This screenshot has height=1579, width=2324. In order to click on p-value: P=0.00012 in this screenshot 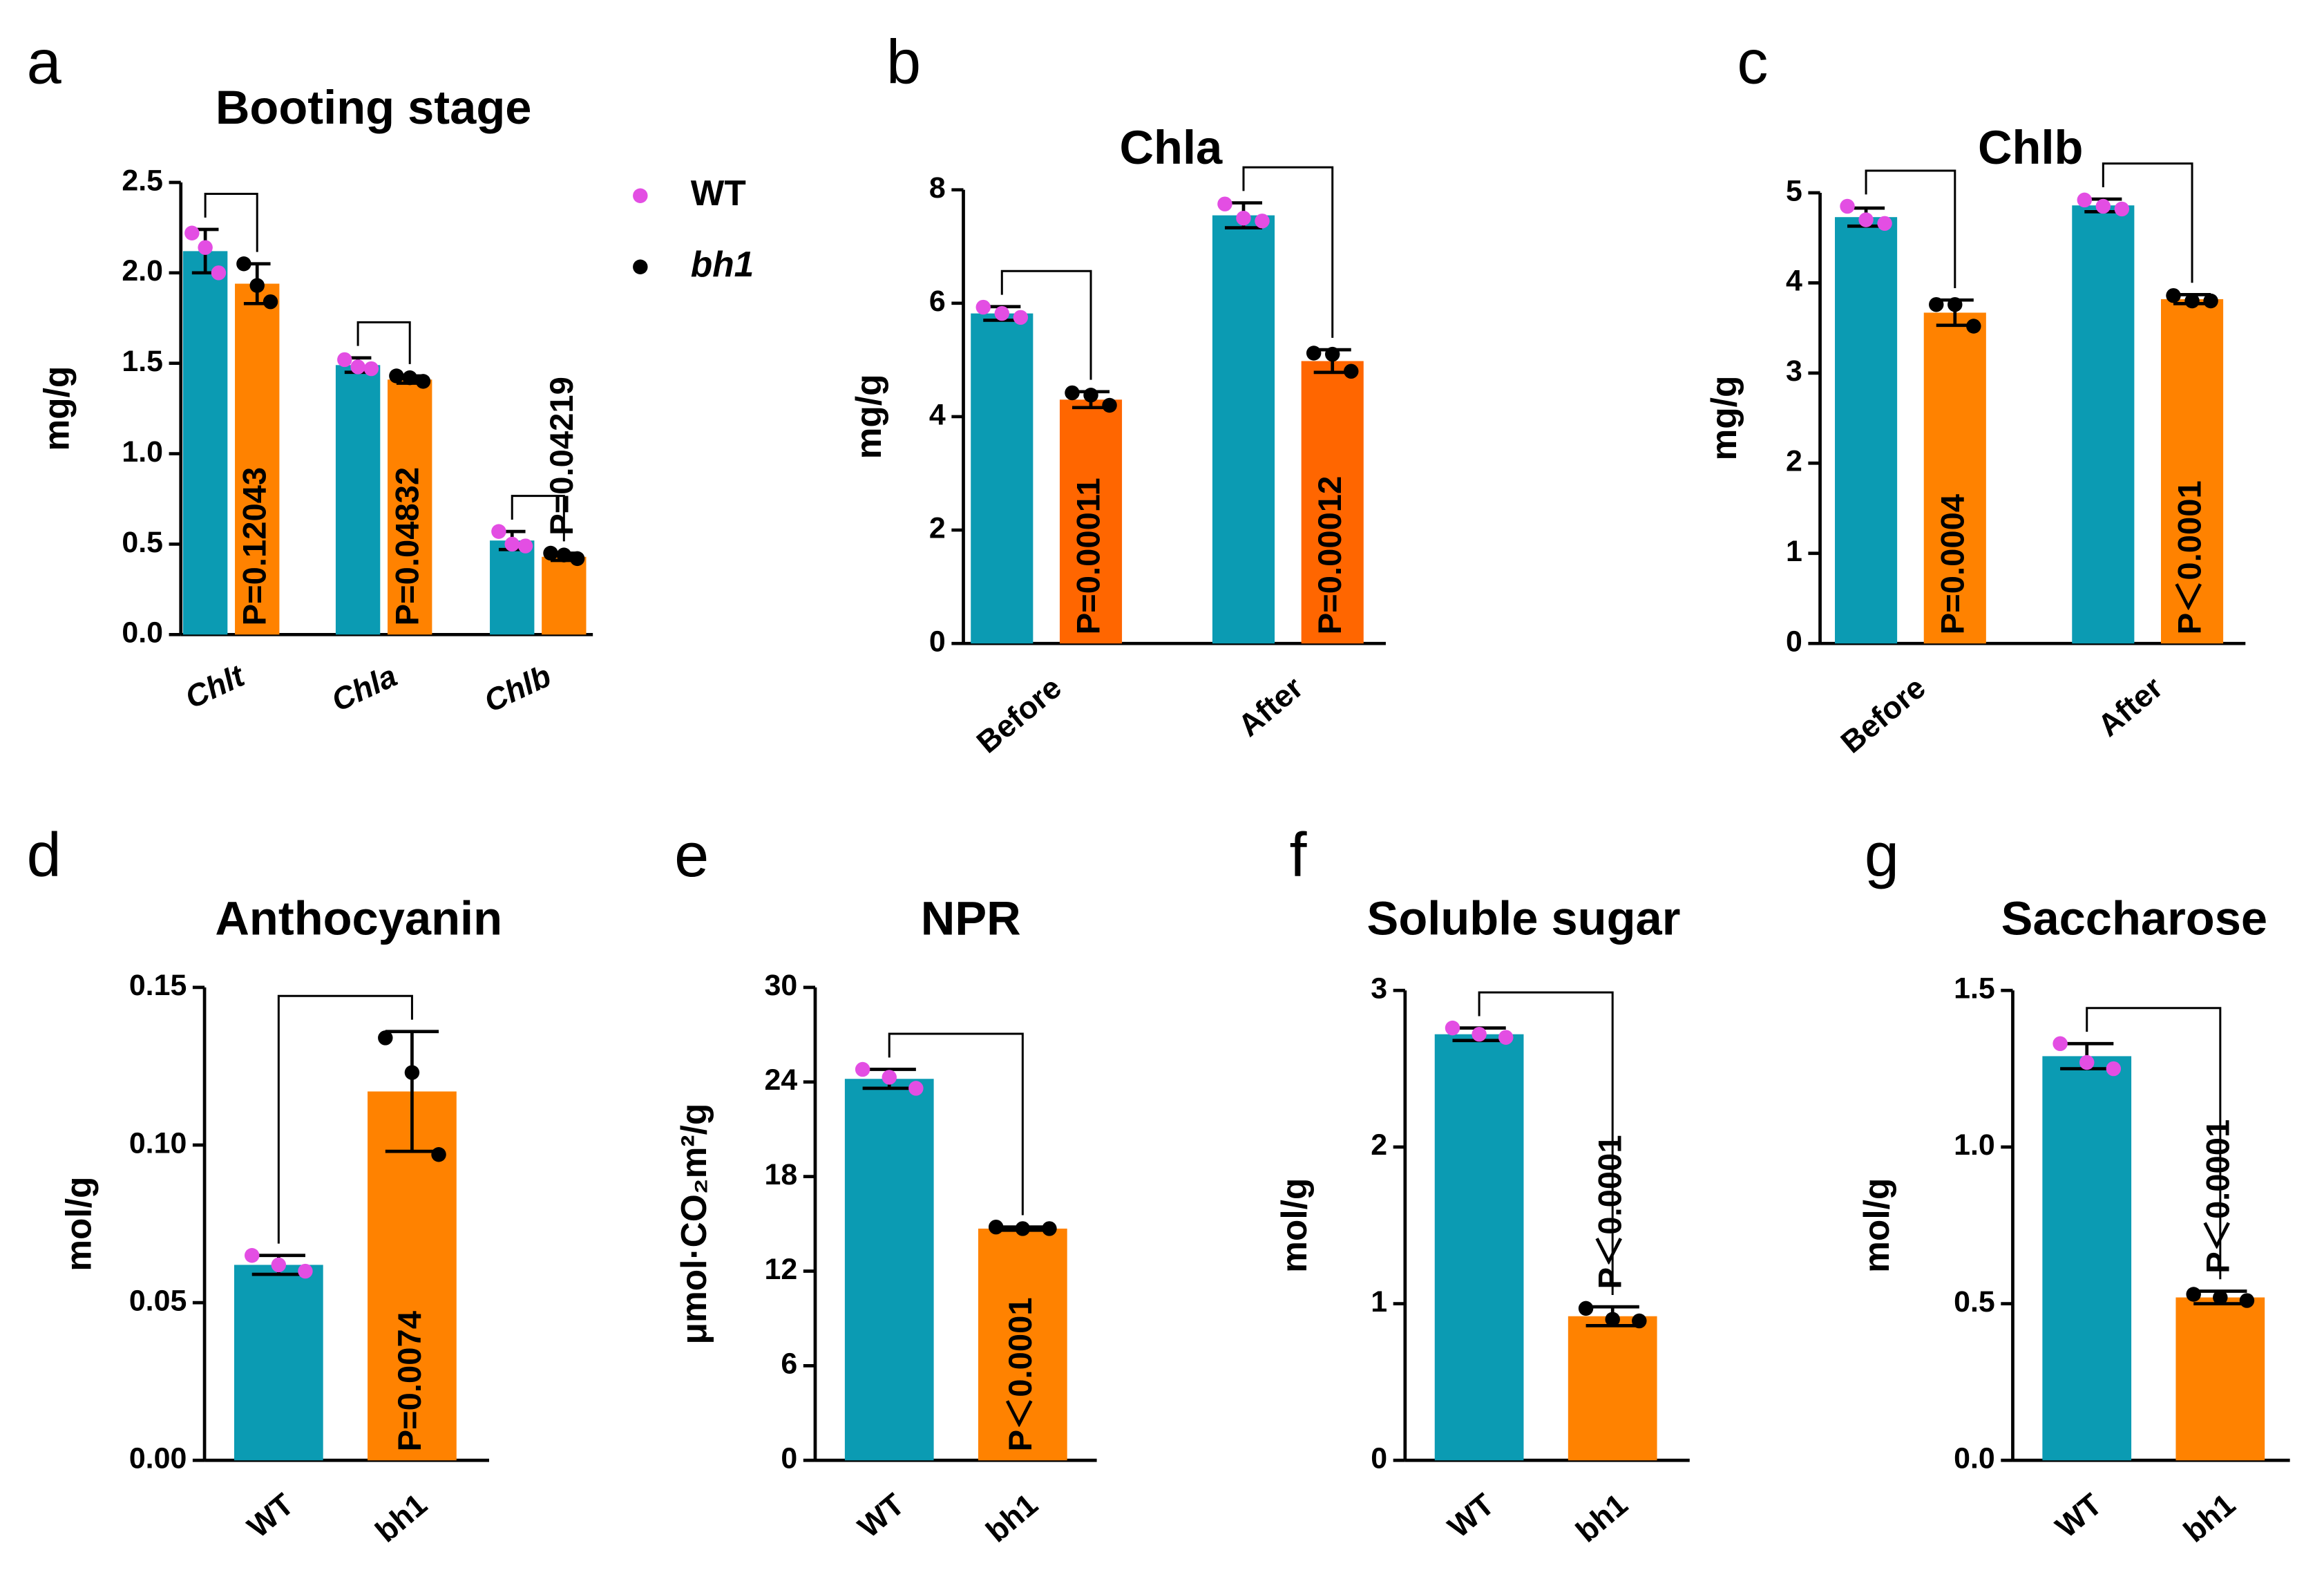, I will do `click(1330, 555)`.